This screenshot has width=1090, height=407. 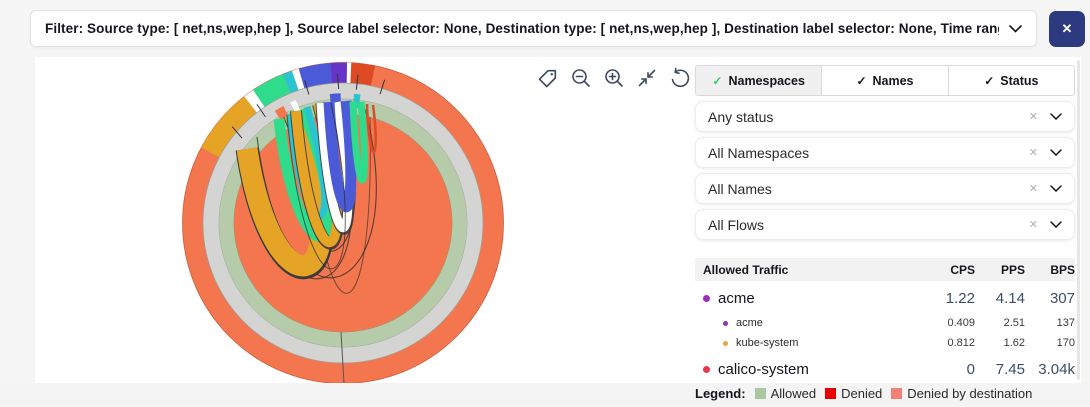 I want to click on labels-tag-button, so click(x=548, y=78).